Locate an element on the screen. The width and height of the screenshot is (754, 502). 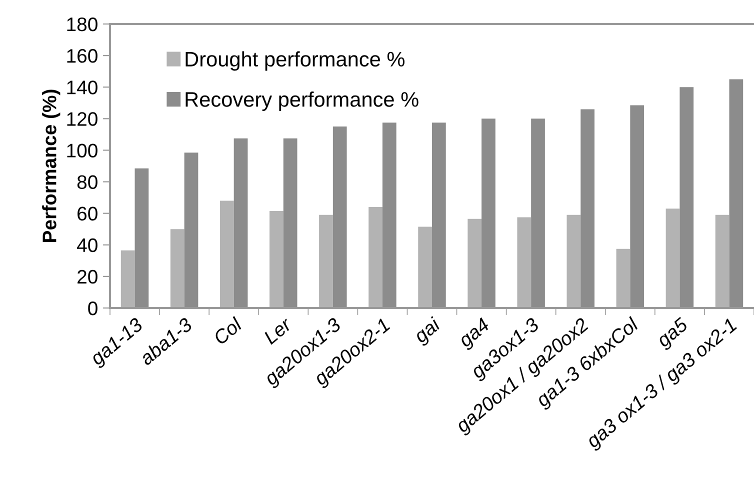
y-tick-label: 20 is located at coordinates (88, 277).